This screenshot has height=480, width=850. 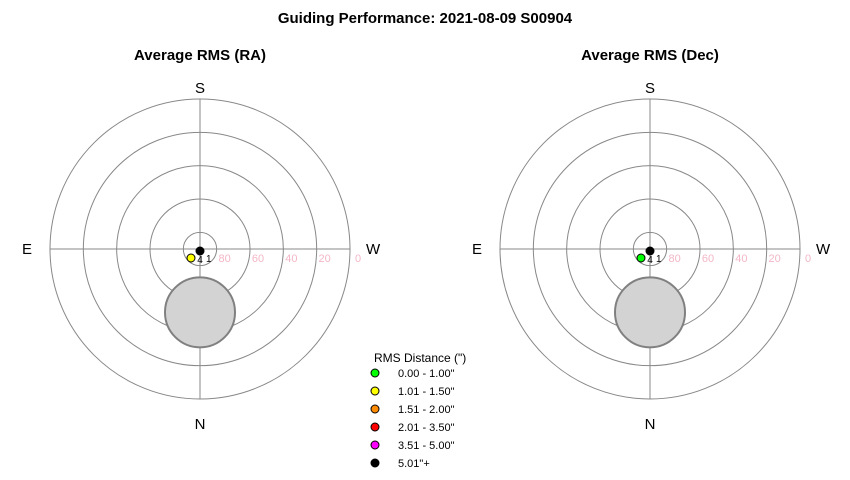 I want to click on panel-title: Average RMS (RA), so click(x=200, y=55).